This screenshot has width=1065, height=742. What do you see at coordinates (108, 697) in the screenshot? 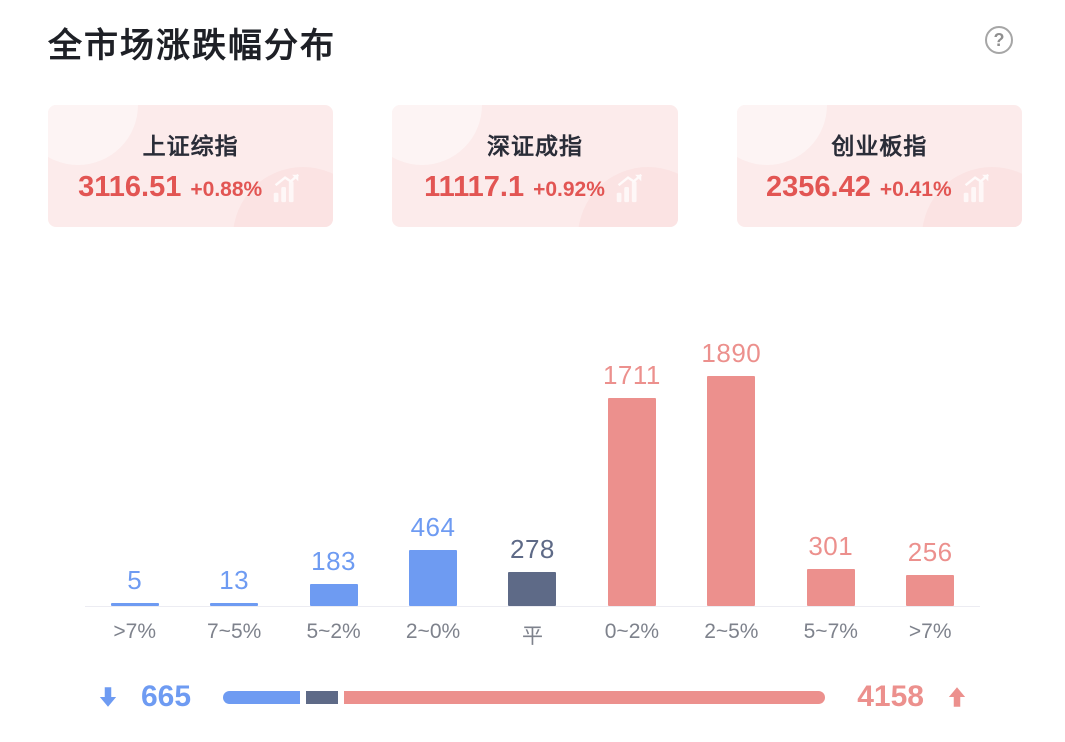
I see `down-arrow-icon` at bounding box center [108, 697].